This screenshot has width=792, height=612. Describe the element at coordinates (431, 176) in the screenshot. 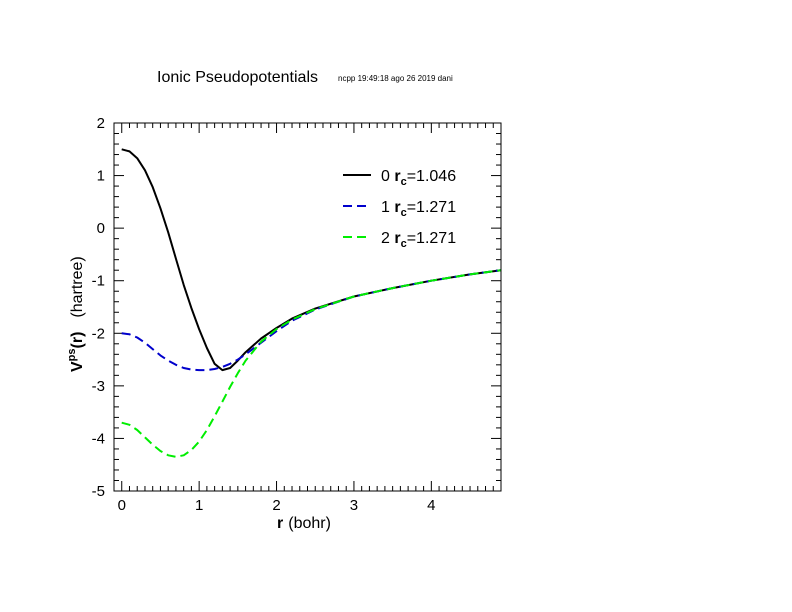

I see `legend-value: =1.046` at that location.